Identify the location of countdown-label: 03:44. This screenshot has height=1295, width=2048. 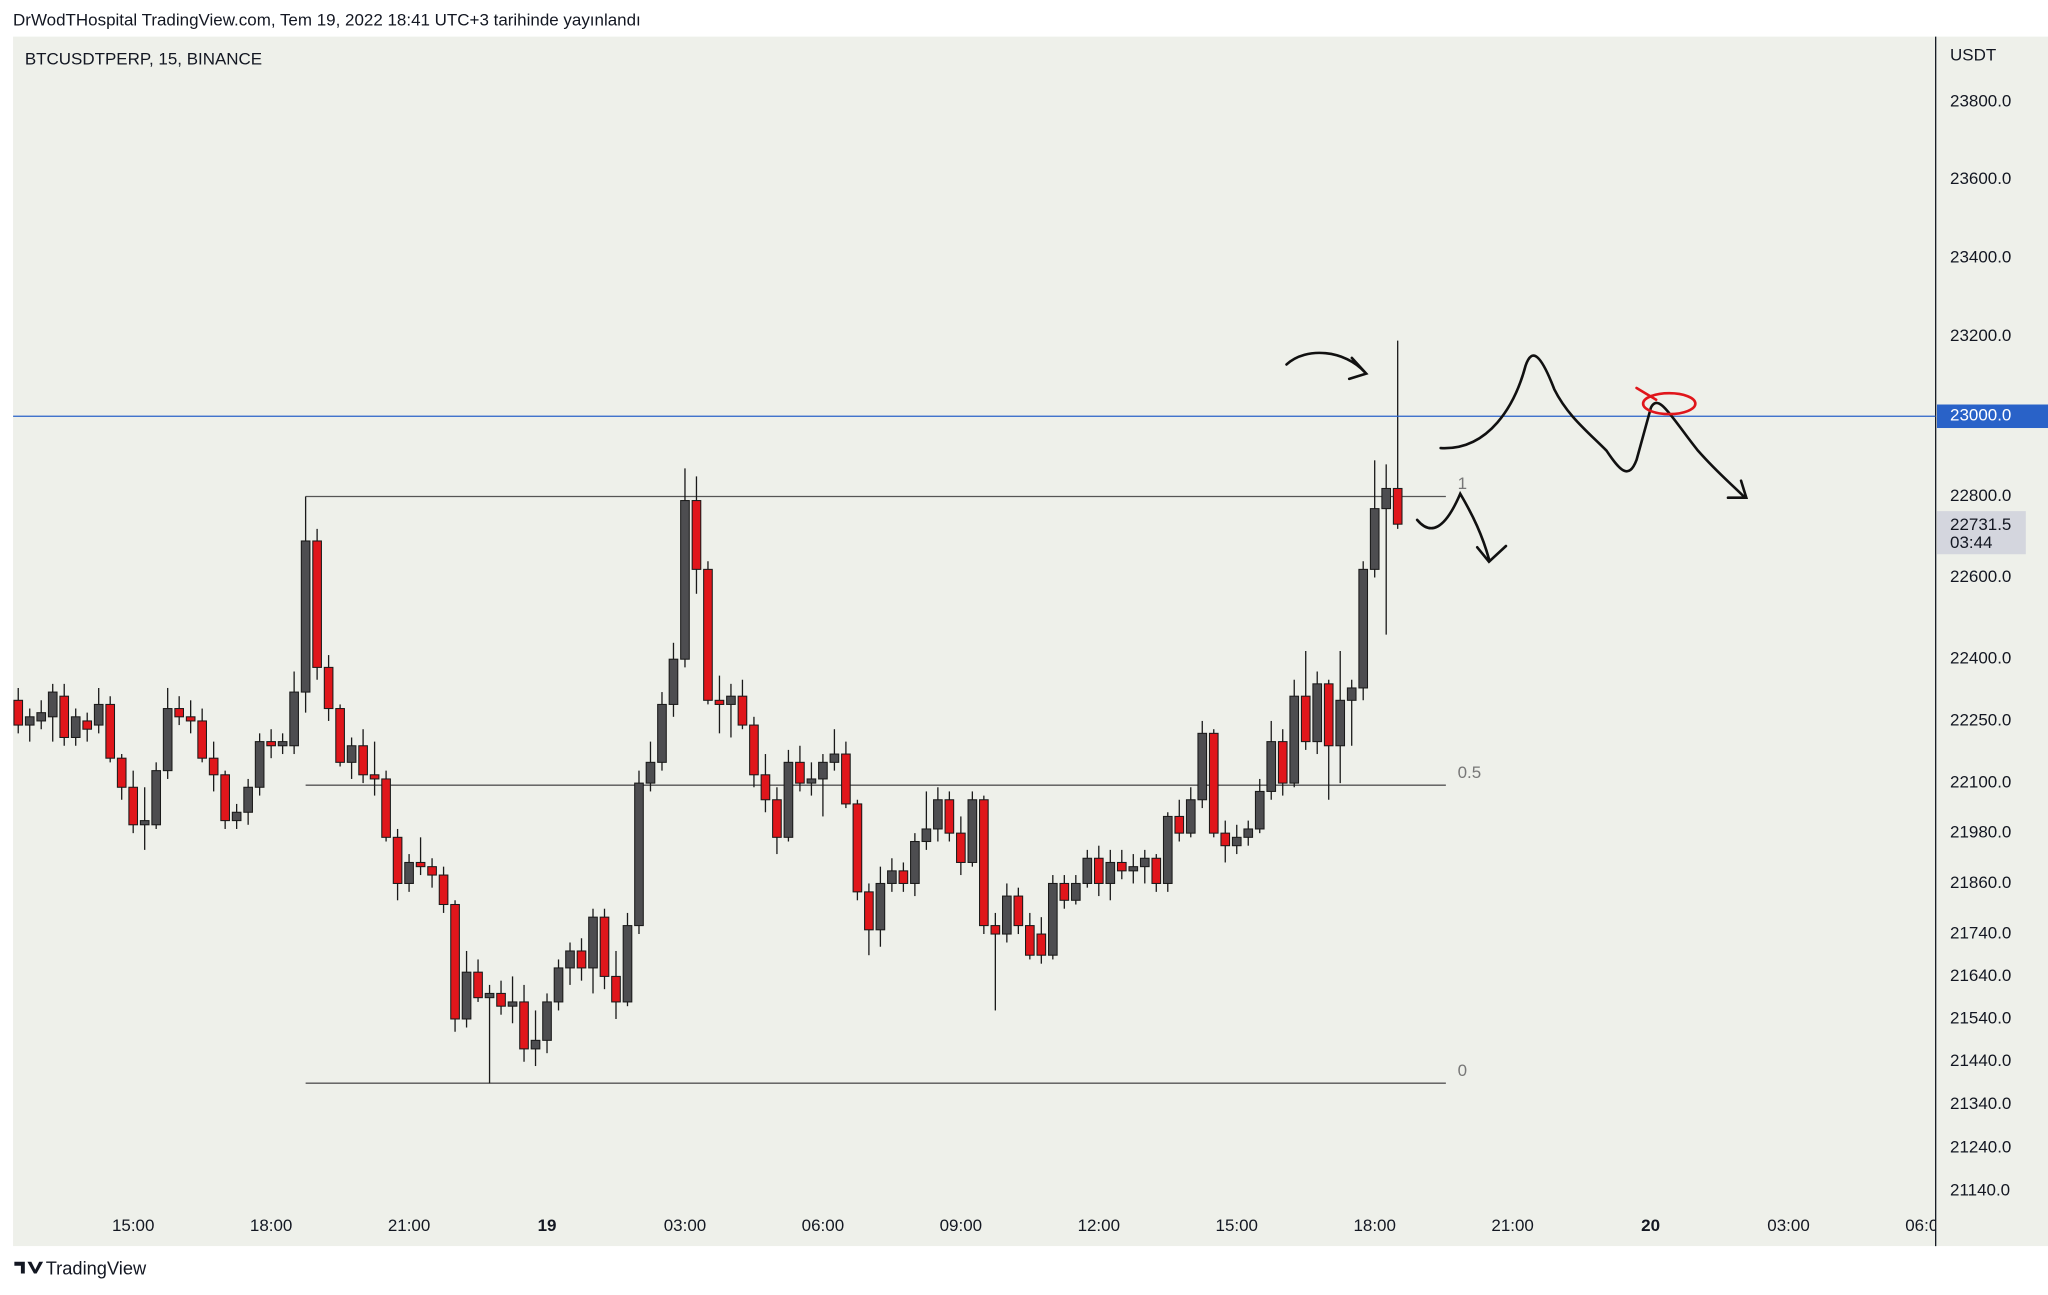
(1971, 542).